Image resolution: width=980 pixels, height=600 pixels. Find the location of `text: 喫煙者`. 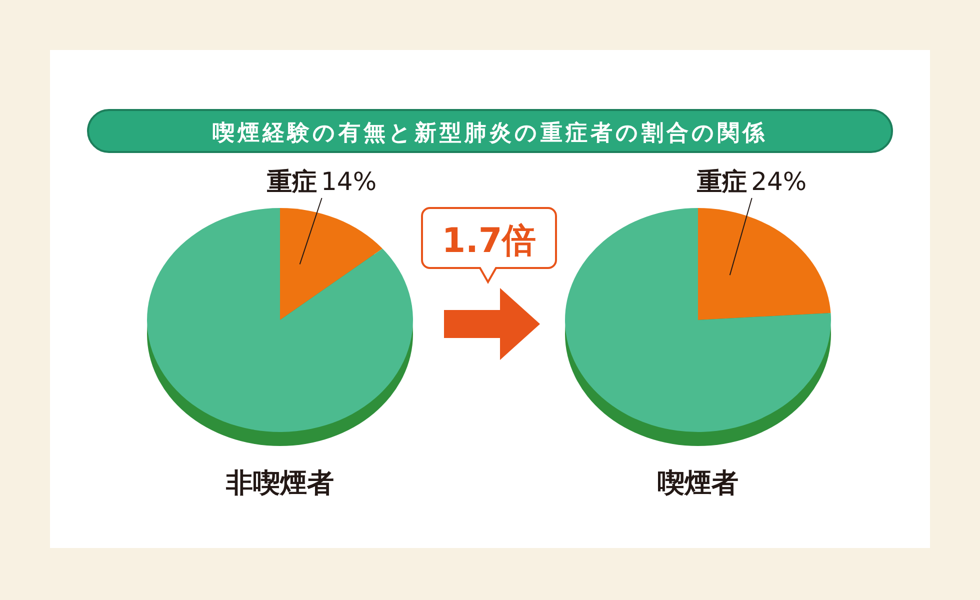

text: 喫煙者 is located at coordinates (698, 483).